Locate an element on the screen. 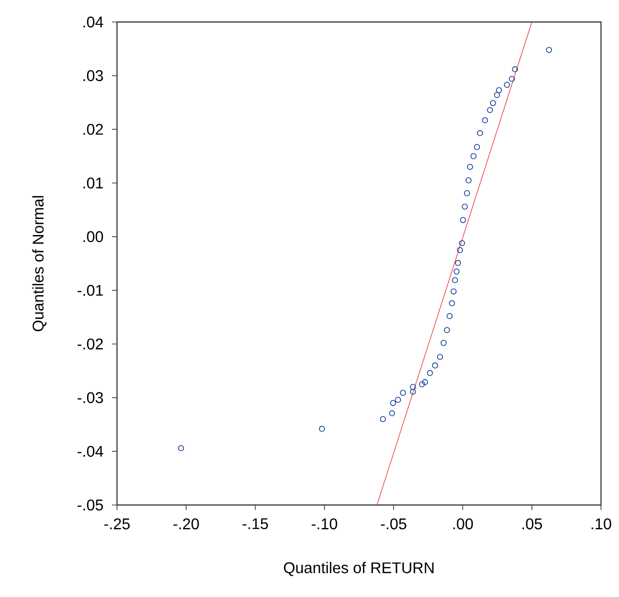 Image resolution: width=619 pixels, height=597 pixels. x-tick-label: -.10 is located at coordinates (325, 524).